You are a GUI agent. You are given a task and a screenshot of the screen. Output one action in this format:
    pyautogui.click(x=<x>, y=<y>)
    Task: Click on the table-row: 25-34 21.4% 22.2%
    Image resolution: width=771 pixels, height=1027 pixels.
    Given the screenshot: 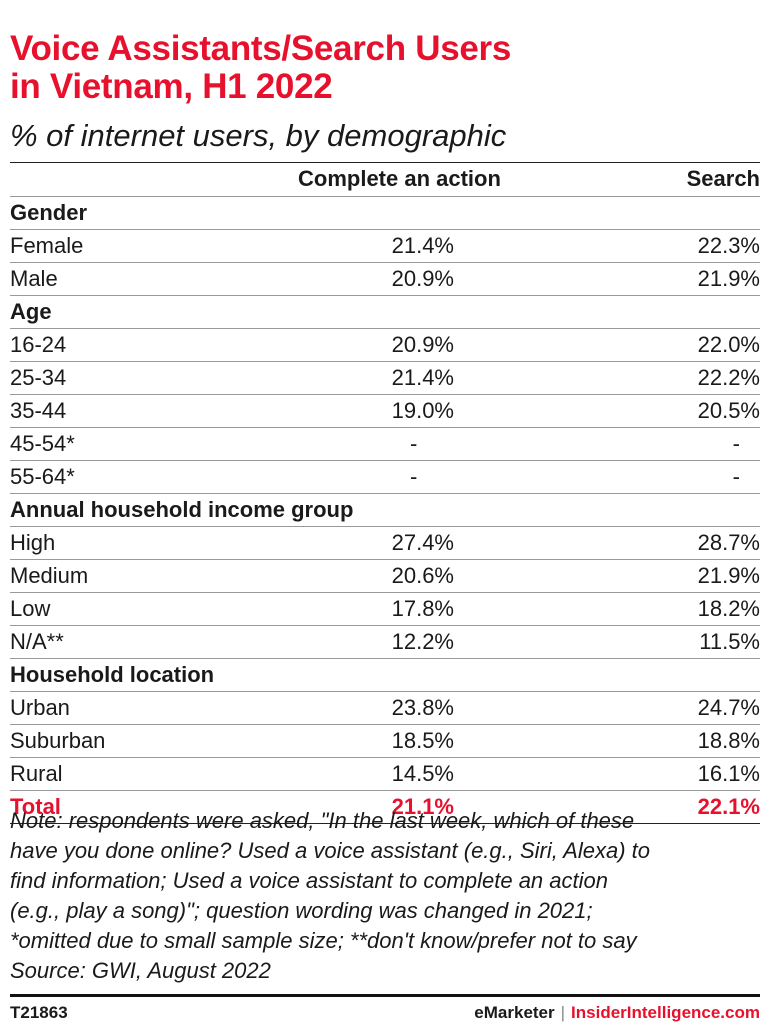 What is the action you would take?
    pyautogui.click(x=385, y=378)
    